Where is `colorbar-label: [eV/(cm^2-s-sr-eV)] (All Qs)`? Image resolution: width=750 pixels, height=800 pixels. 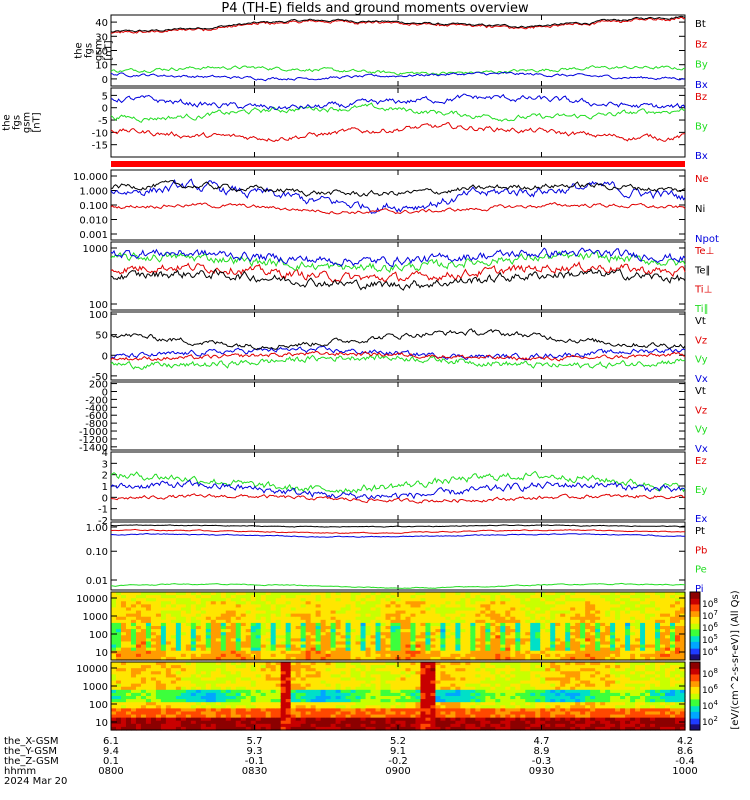 colorbar-label: [eV/(cm^2-s-sr-eV)] (All Qs) is located at coordinates (735, 659).